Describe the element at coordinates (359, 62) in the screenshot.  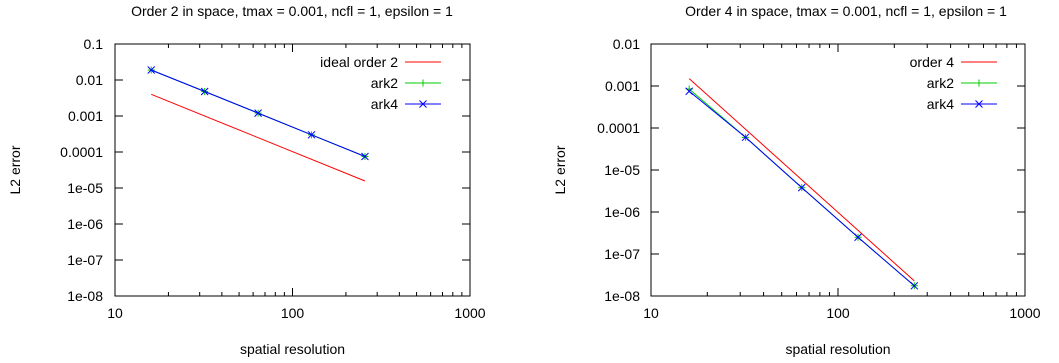
I see `legend-label-ideal-order-2: ideal order 2` at that location.